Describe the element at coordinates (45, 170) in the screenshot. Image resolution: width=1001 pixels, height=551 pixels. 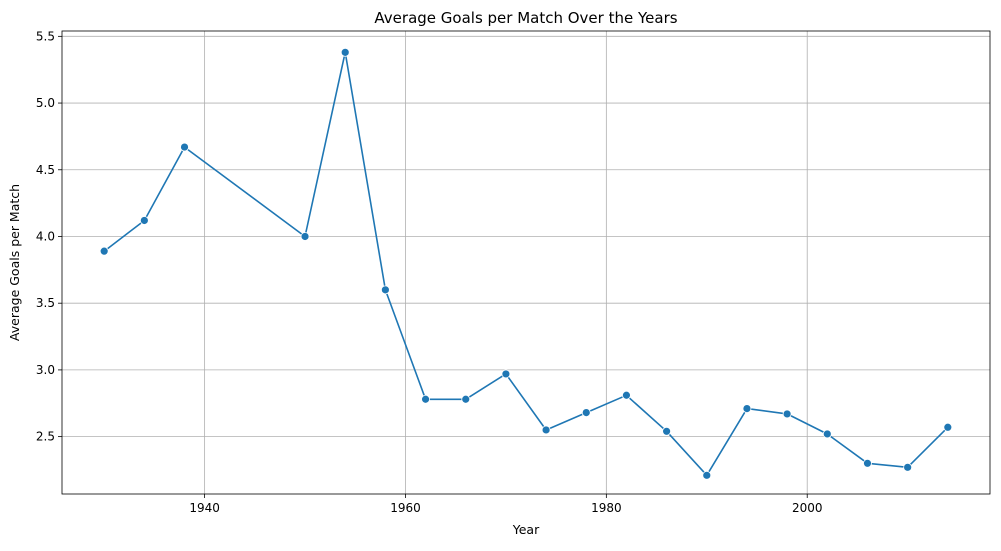
I see `y-tick-label: 4.5` at that location.